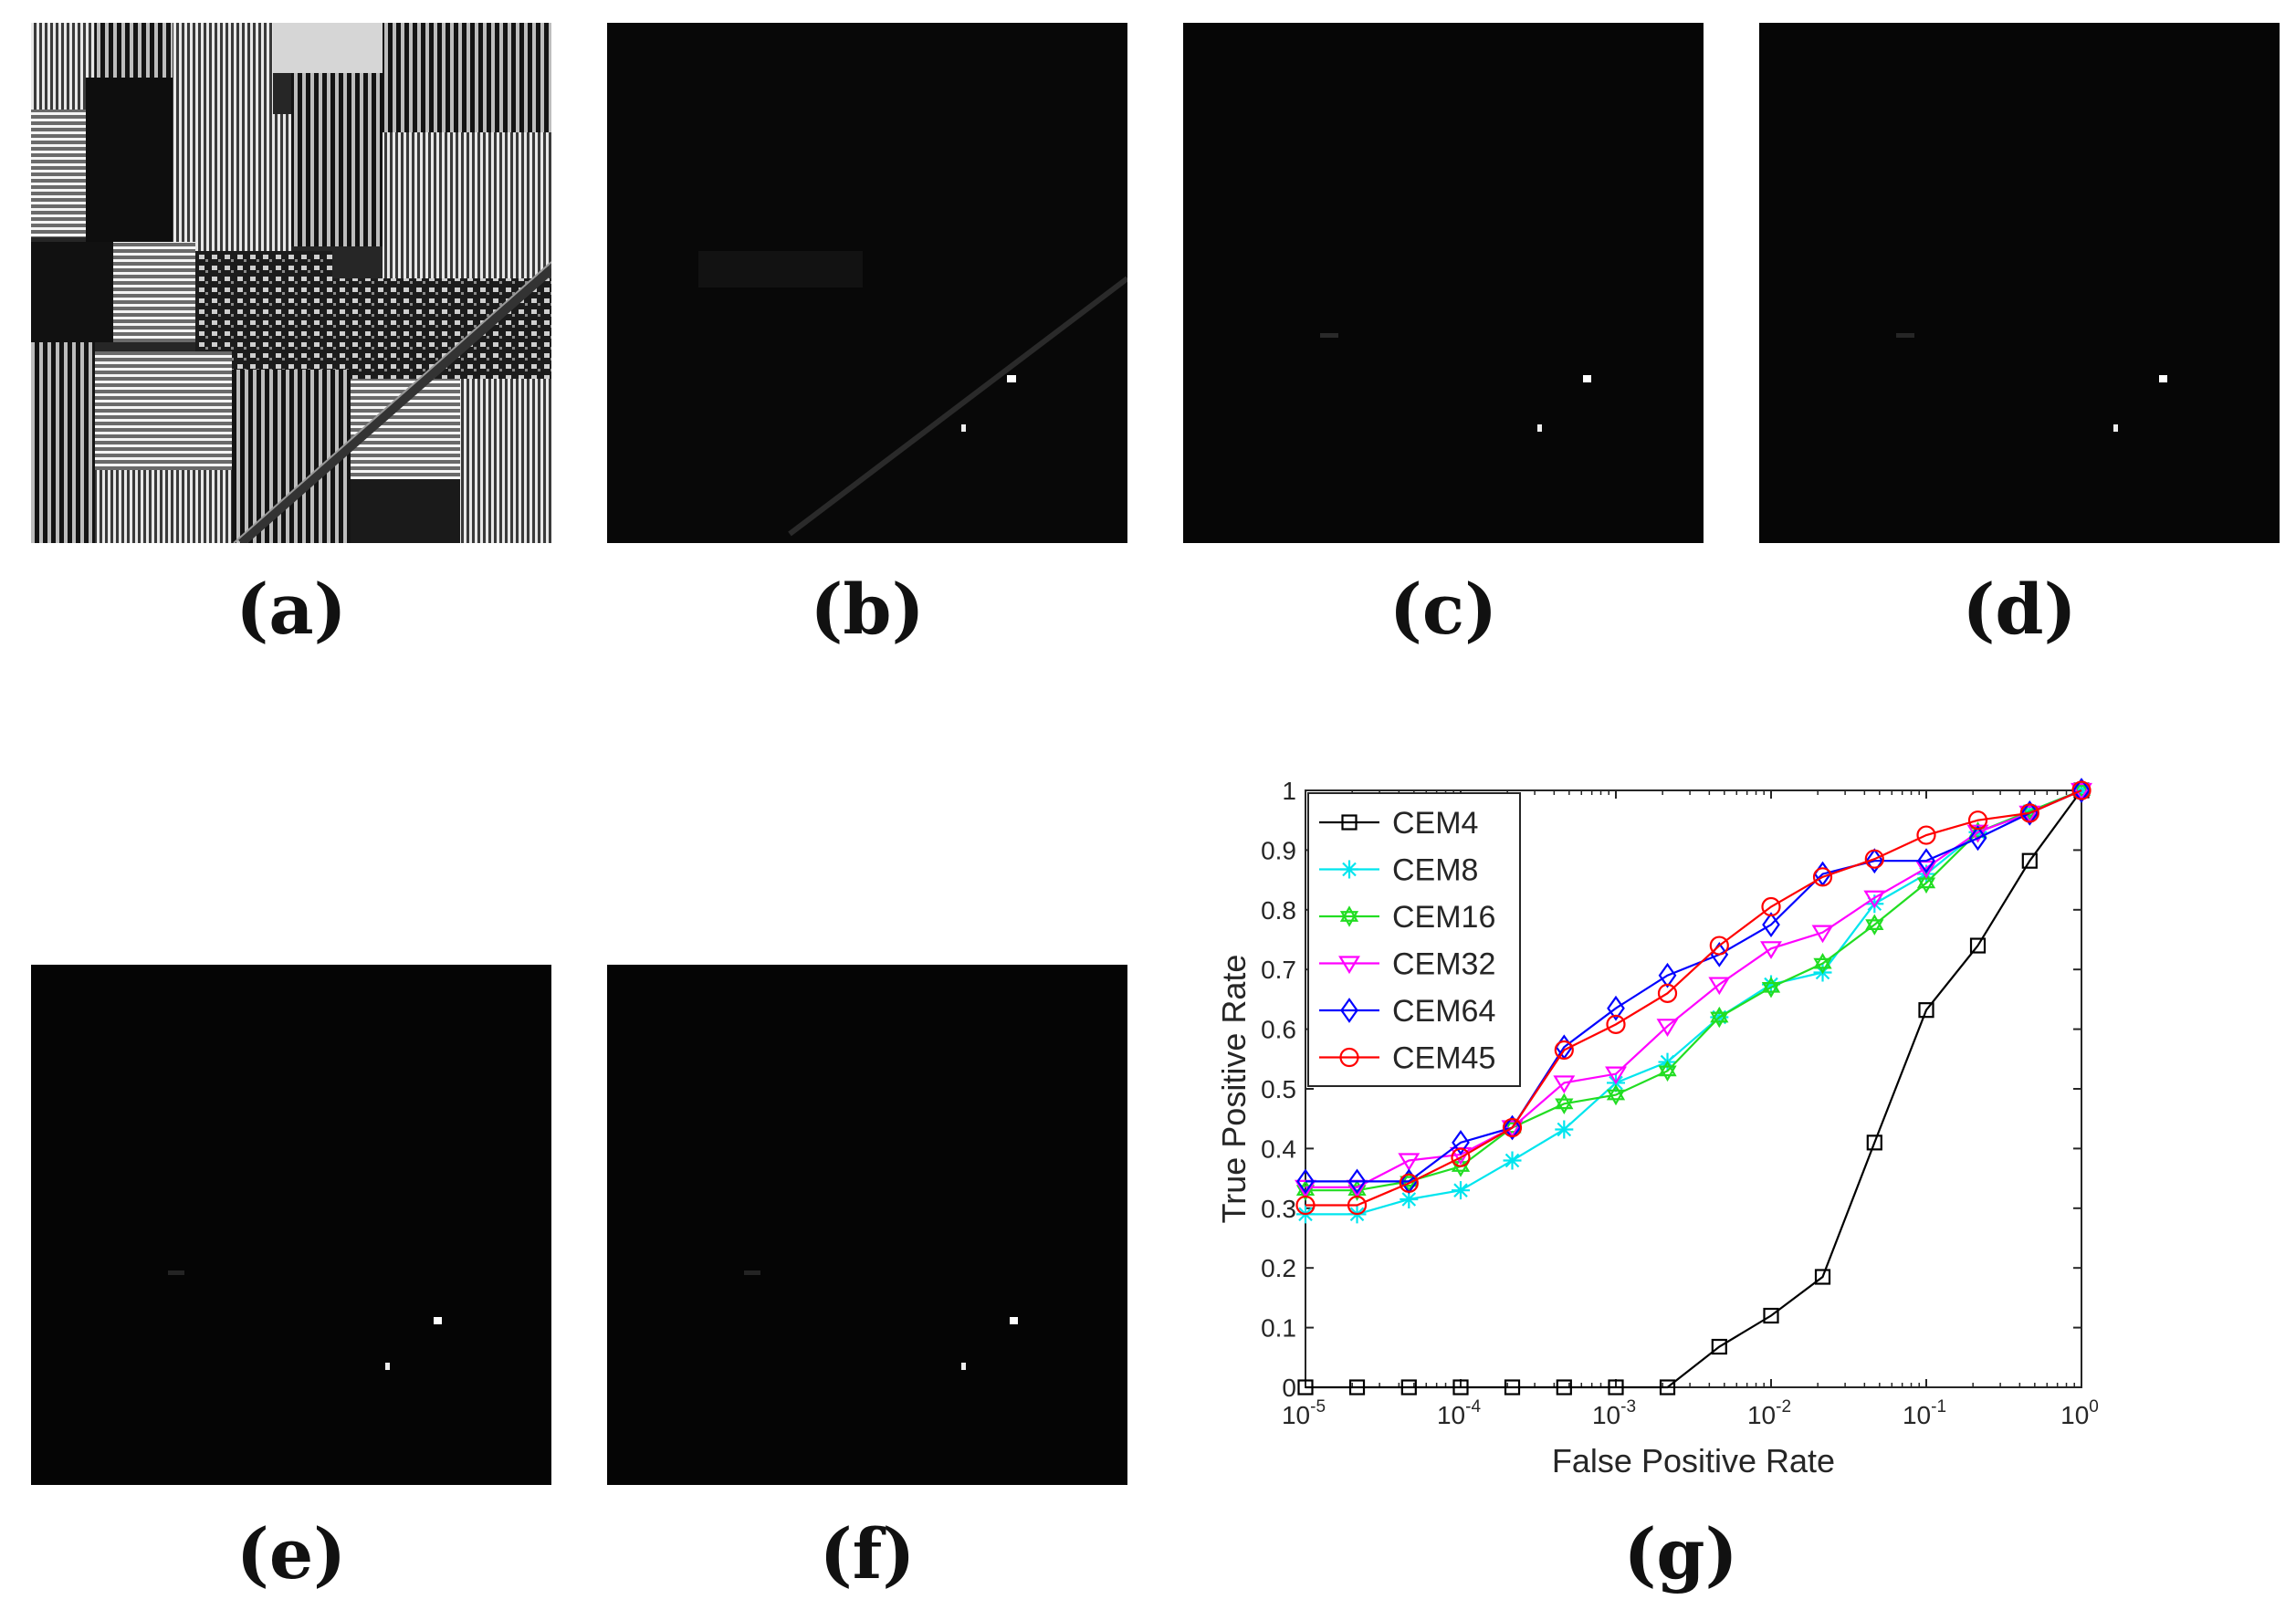 This screenshot has width=2296, height=1610. I want to click on x-tick-exponent: -2, so click(1783, 1407).